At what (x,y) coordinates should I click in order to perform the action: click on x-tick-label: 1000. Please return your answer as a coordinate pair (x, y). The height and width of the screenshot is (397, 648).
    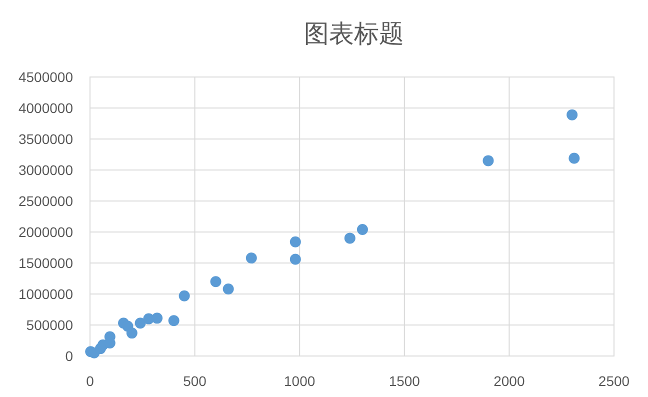
    Looking at the image, I should click on (300, 381).